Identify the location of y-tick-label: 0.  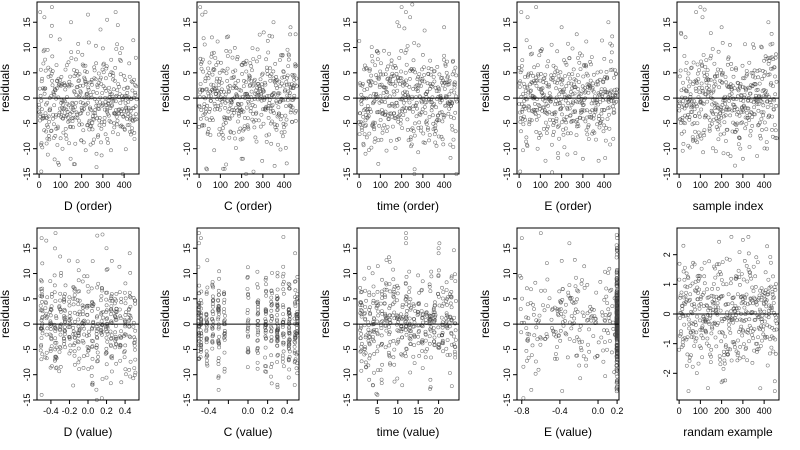
(347, 98).